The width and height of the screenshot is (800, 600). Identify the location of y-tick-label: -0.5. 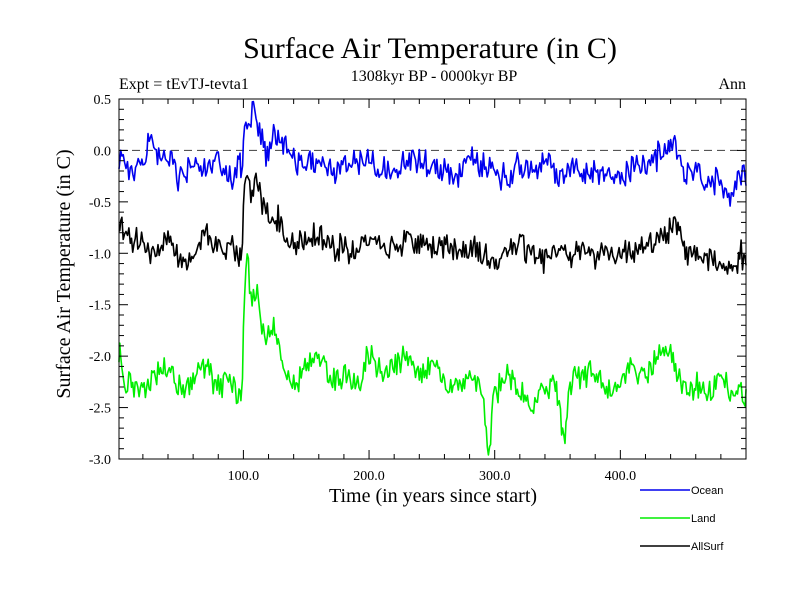
(100, 203).